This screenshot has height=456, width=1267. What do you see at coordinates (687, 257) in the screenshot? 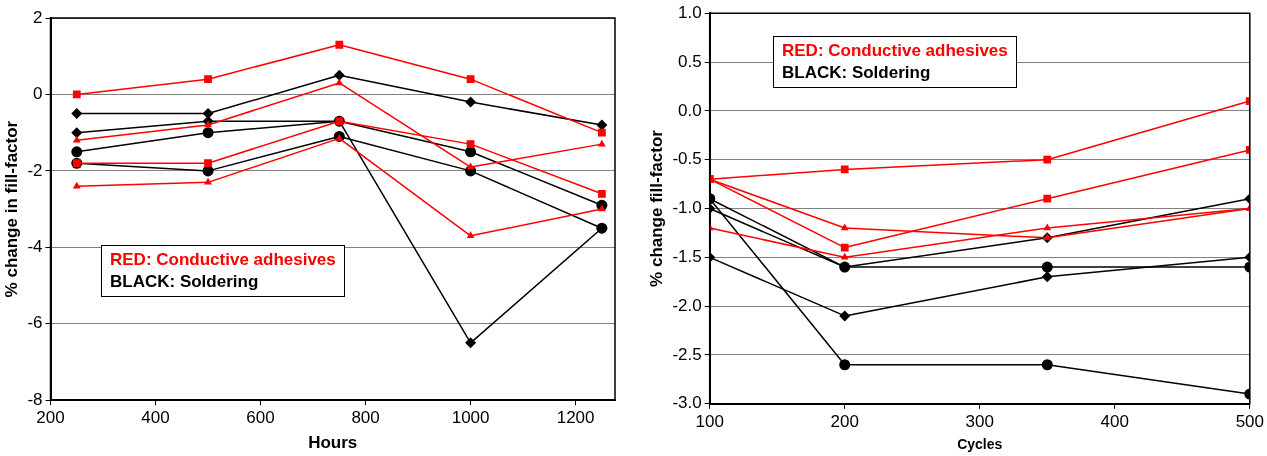
I see `y-tick-label: -1.5` at bounding box center [687, 257].